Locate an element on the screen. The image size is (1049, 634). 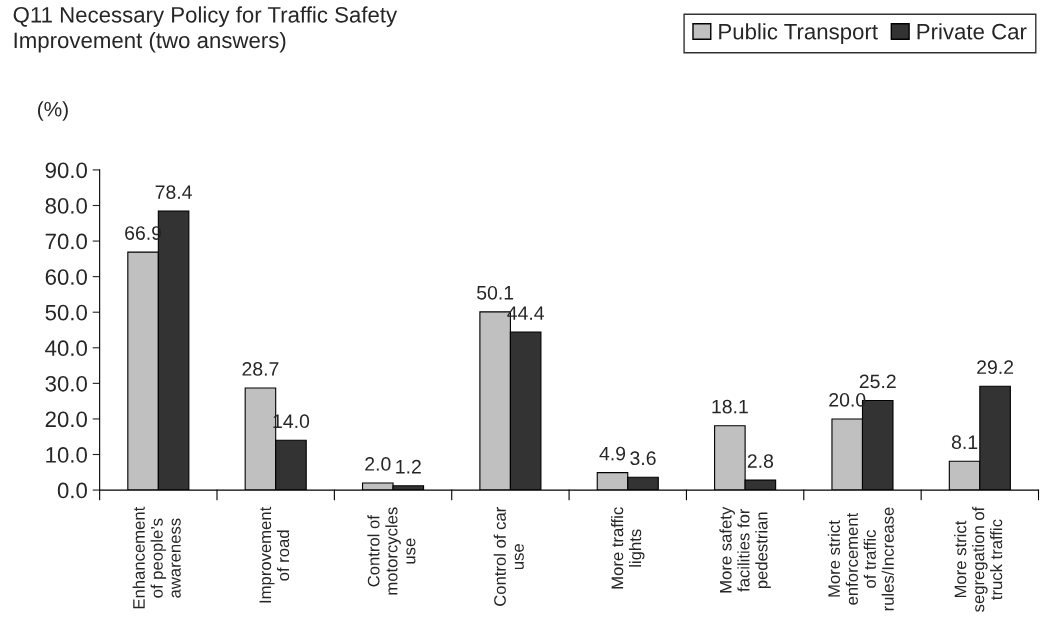
data-label: 50.1 is located at coordinates (495, 292).